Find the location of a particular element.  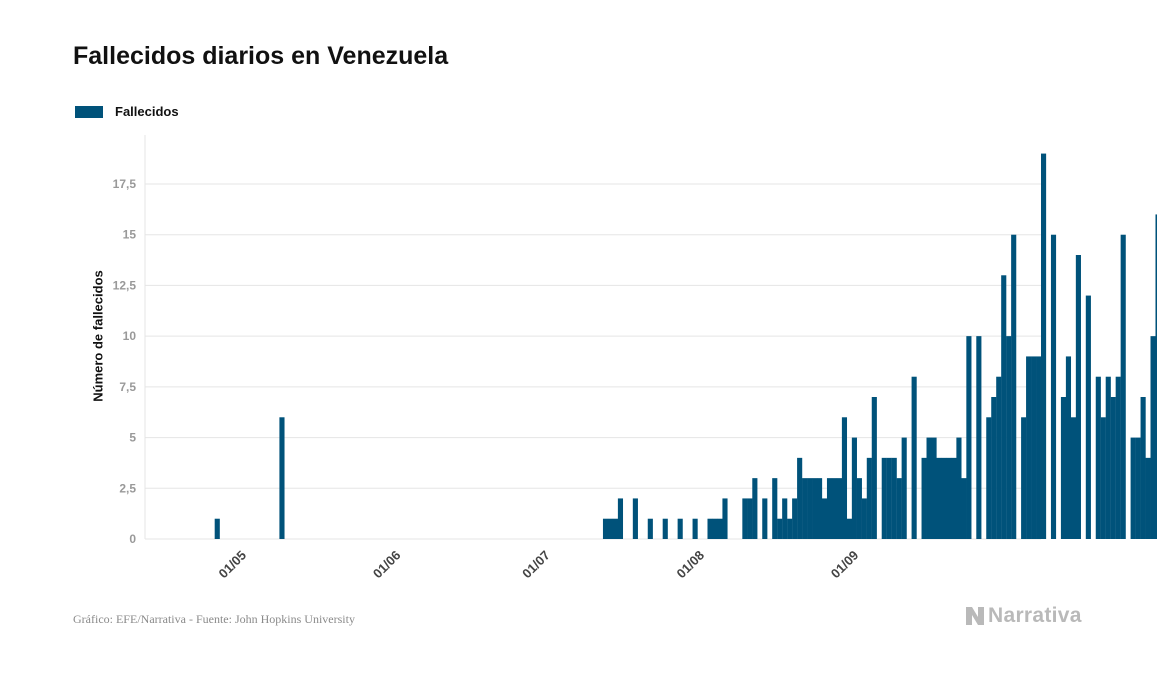

legend: Fallecidos is located at coordinates (127, 111).